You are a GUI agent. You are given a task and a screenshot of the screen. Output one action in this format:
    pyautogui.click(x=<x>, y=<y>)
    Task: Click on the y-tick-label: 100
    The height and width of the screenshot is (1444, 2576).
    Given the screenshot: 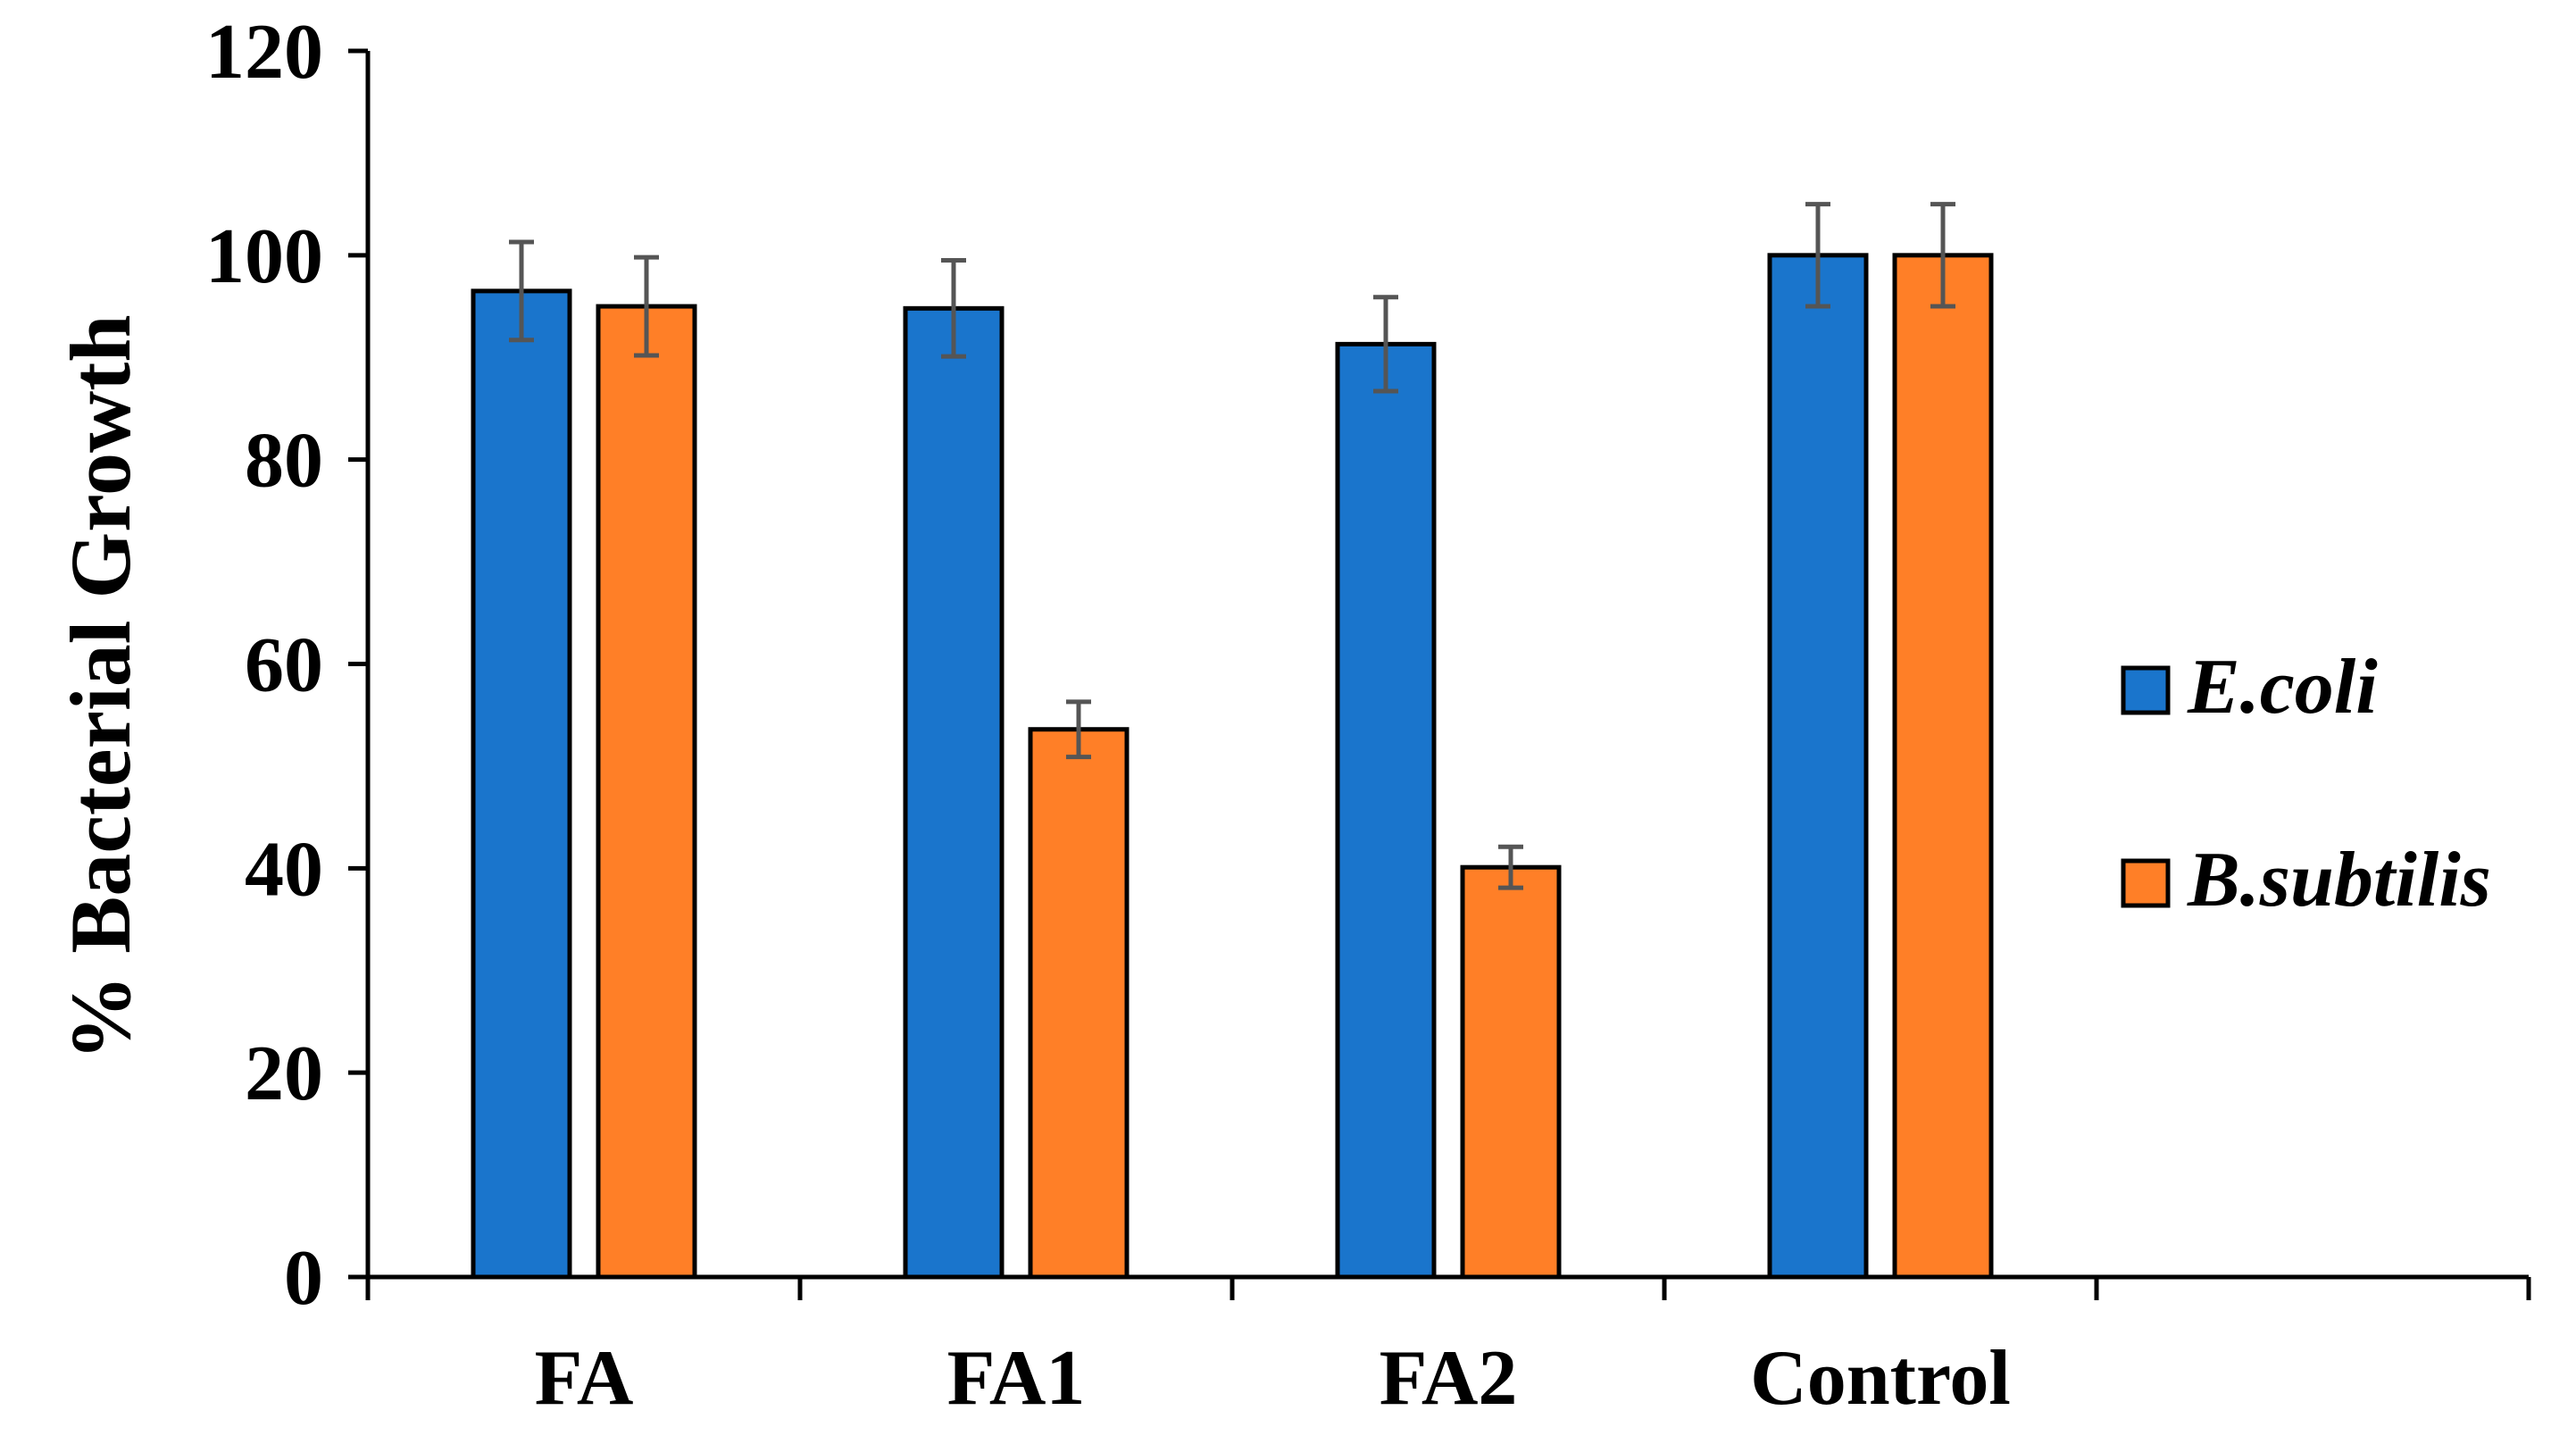 What is the action you would take?
    pyautogui.click(x=264, y=256)
    